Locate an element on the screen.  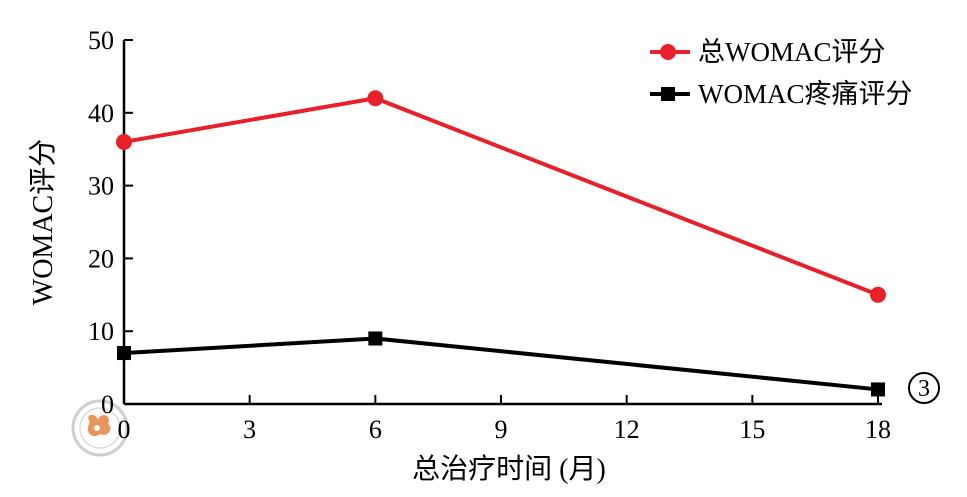
y-tick-label: 50 is located at coordinates (101, 40).